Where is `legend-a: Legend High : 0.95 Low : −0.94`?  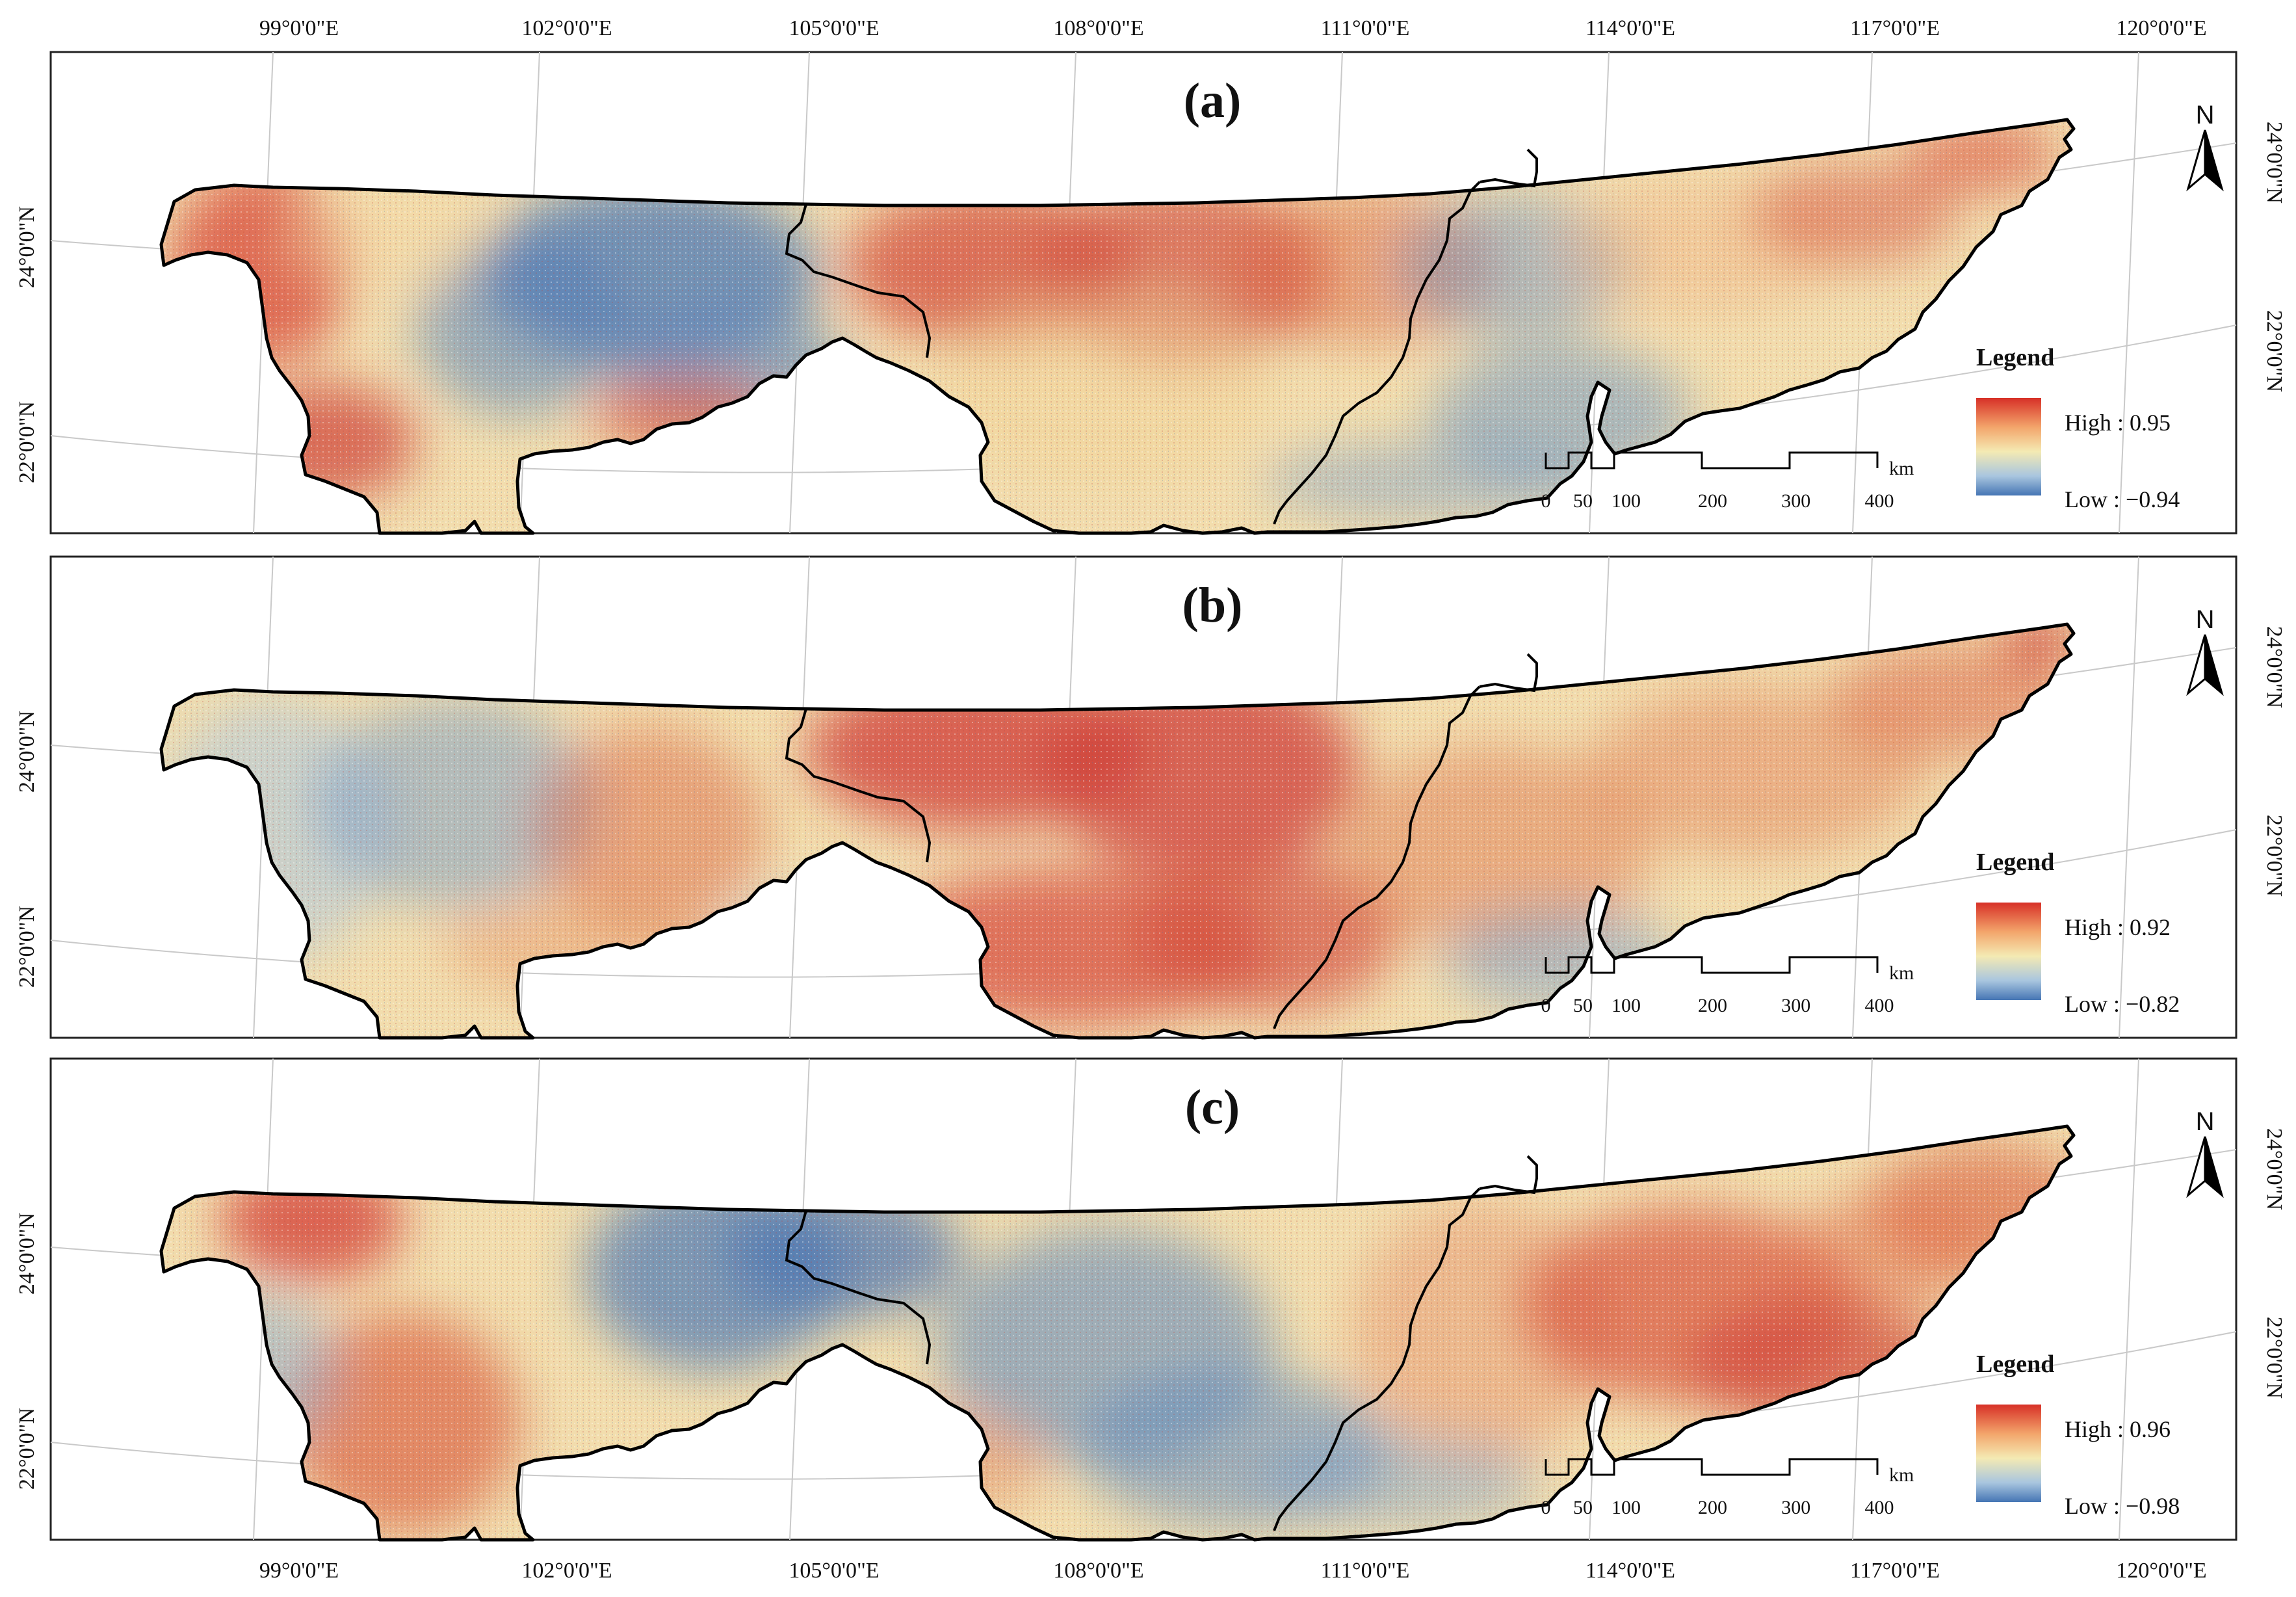 legend-a: Legend High : 0.95 Low : −0.94 is located at coordinates (2078, 428).